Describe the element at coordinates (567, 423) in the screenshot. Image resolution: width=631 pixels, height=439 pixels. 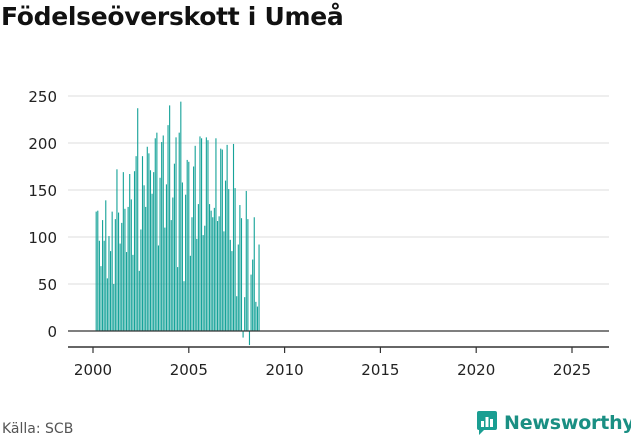
I see `newsworthy-brand-name: Newsworthy` at that location.